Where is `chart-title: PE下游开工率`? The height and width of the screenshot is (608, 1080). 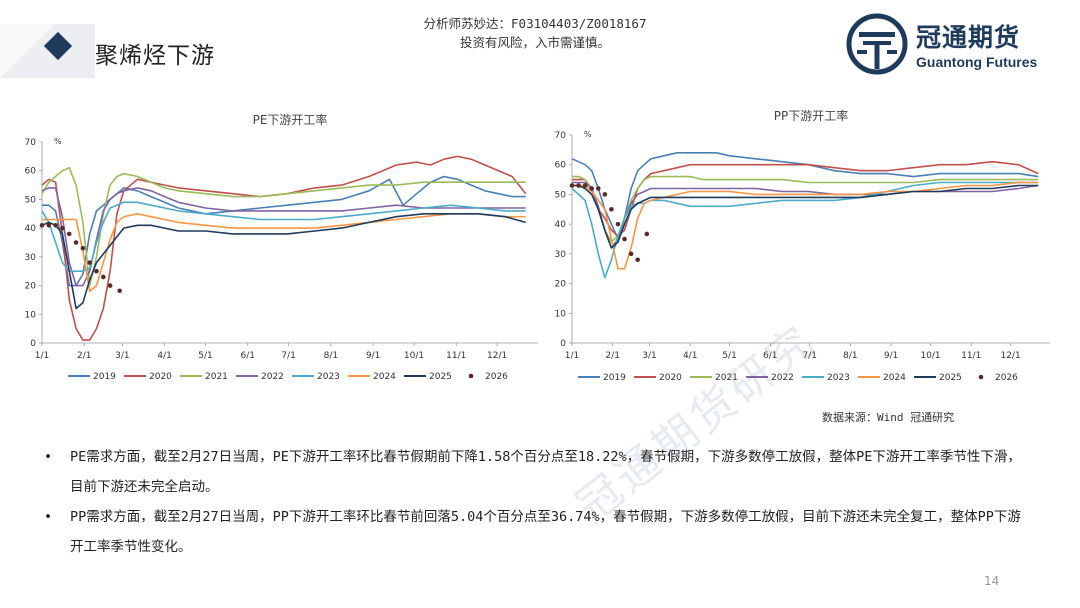
chart-title: PE下游开工率 is located at coordinates (290, 119).